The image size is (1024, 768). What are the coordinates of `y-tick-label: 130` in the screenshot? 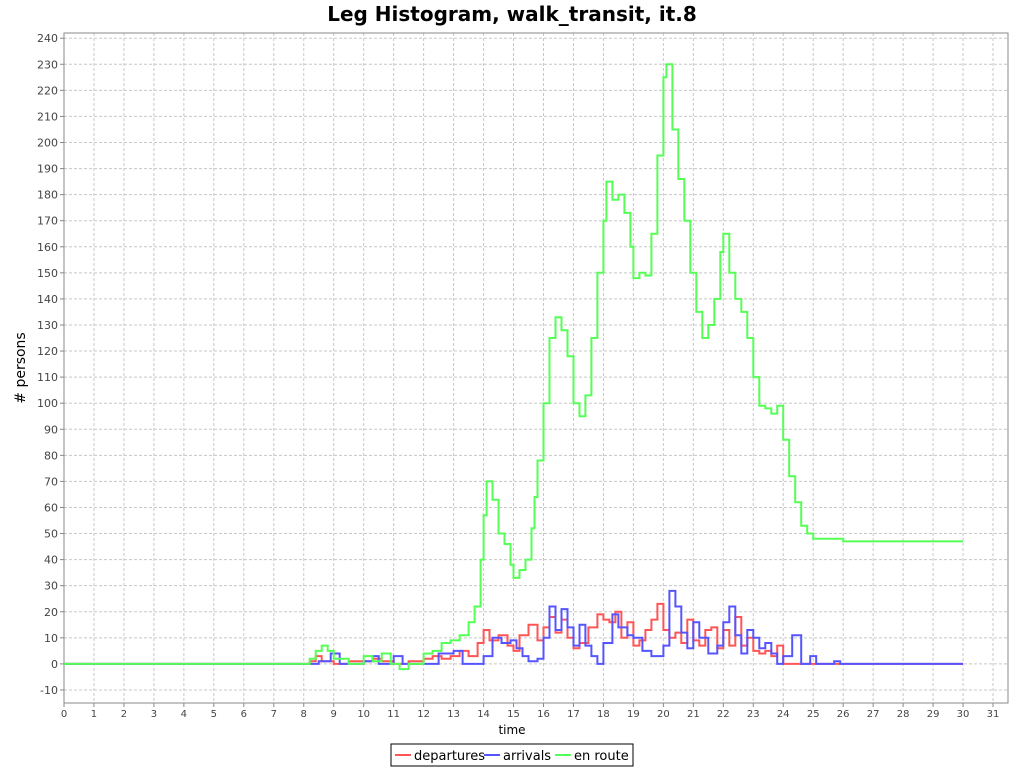 It's located at (47, 325).